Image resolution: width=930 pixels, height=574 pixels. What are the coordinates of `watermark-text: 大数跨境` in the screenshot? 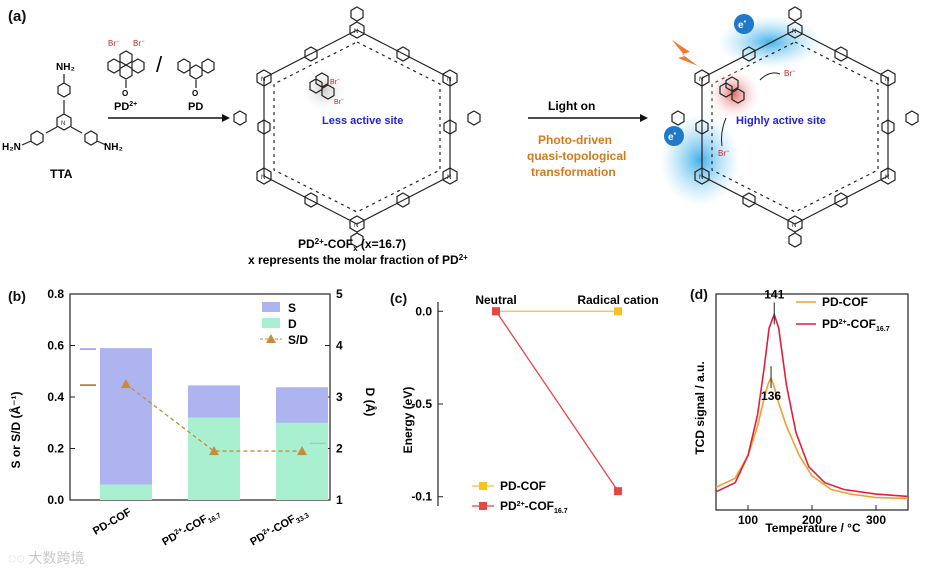 It's located at (56, 558).